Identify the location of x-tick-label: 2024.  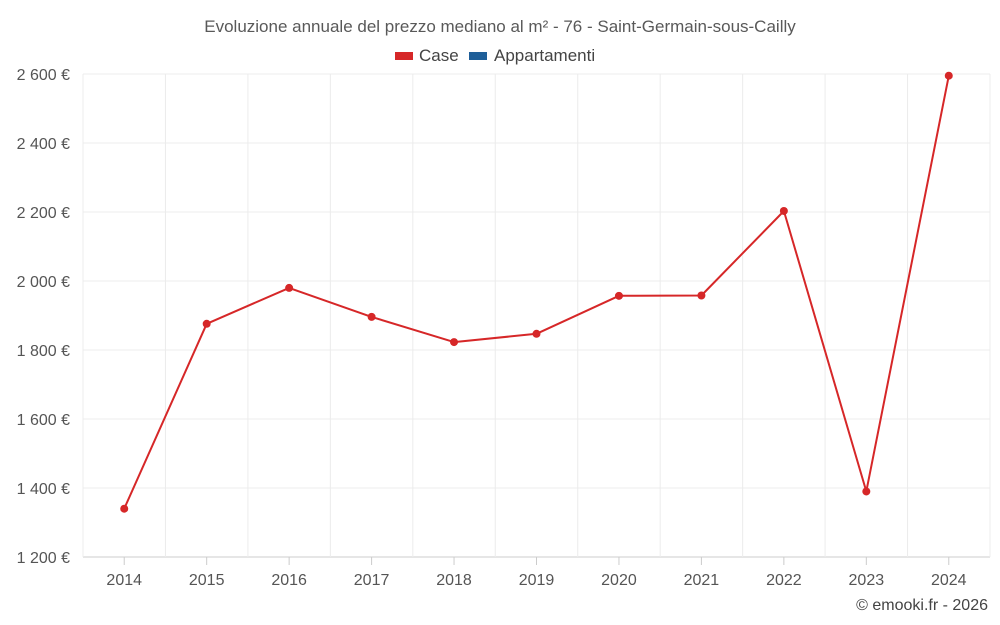
(949, 580).